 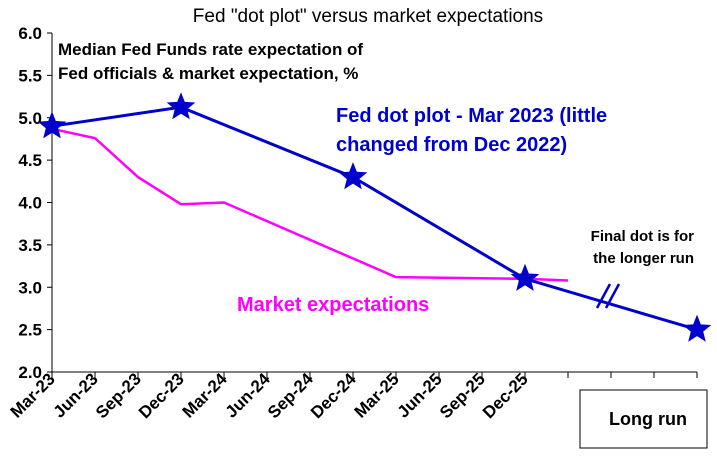 What do you see at coordinates (377, 395) in the screenshot?
I see `x-tick-label: Mar-25` at bounding box center [377, 395].